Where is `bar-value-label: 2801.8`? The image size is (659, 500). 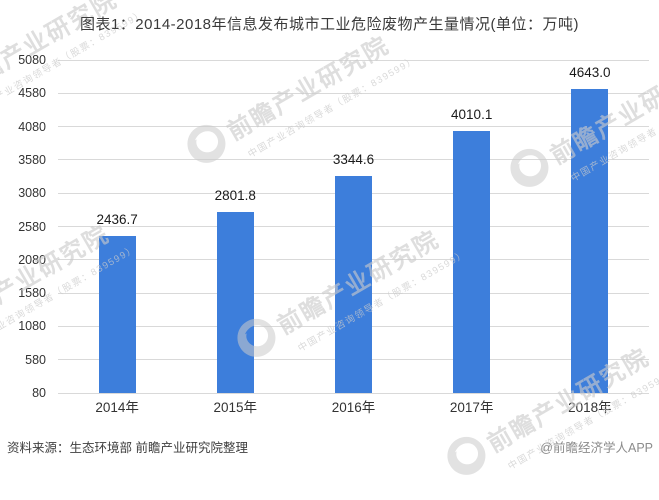 bar-value-label: 2801.8 is located at coordinates (235, 196).